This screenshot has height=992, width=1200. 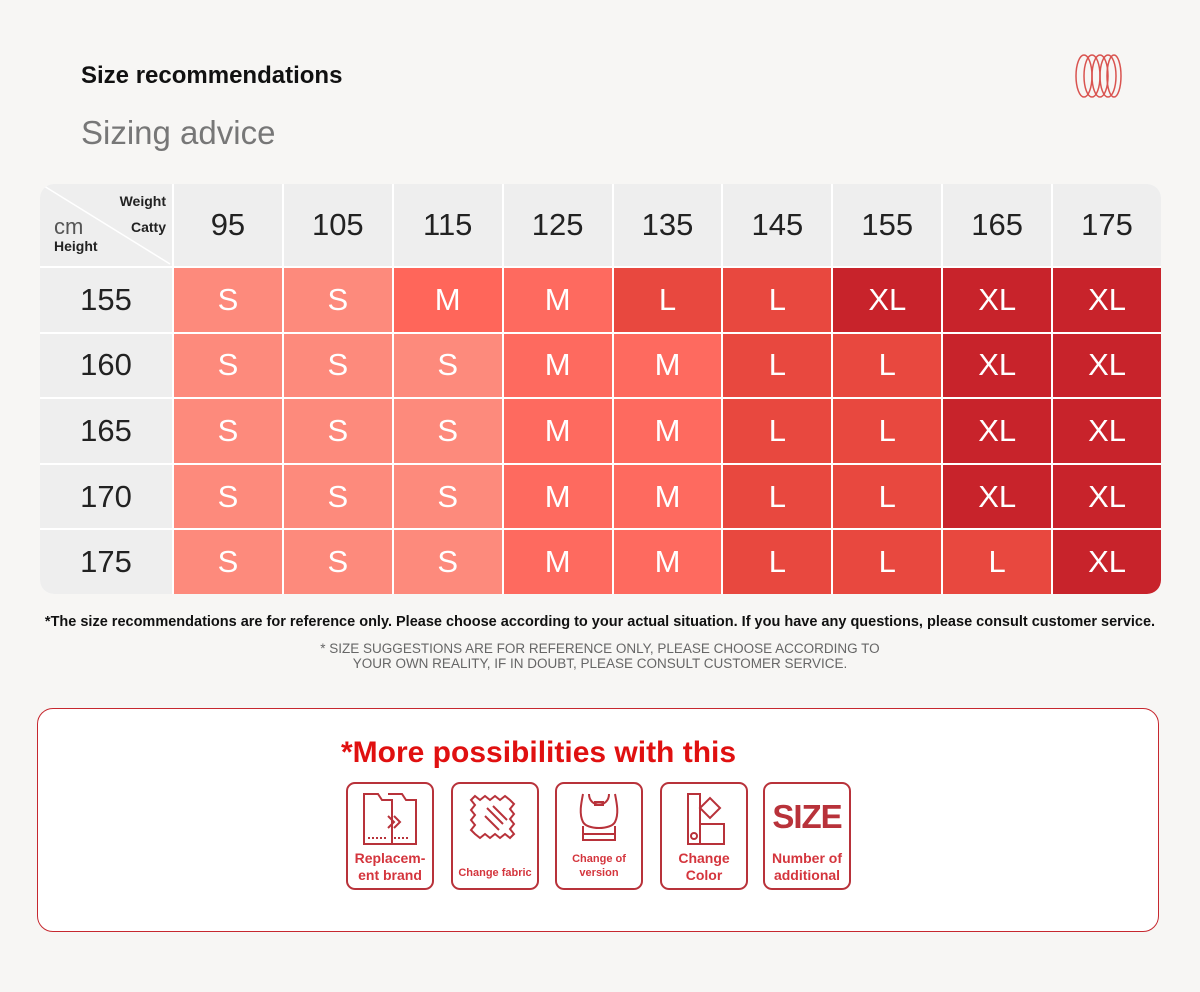 I want to click on diagonal-divider, so click(x=107, y=225).